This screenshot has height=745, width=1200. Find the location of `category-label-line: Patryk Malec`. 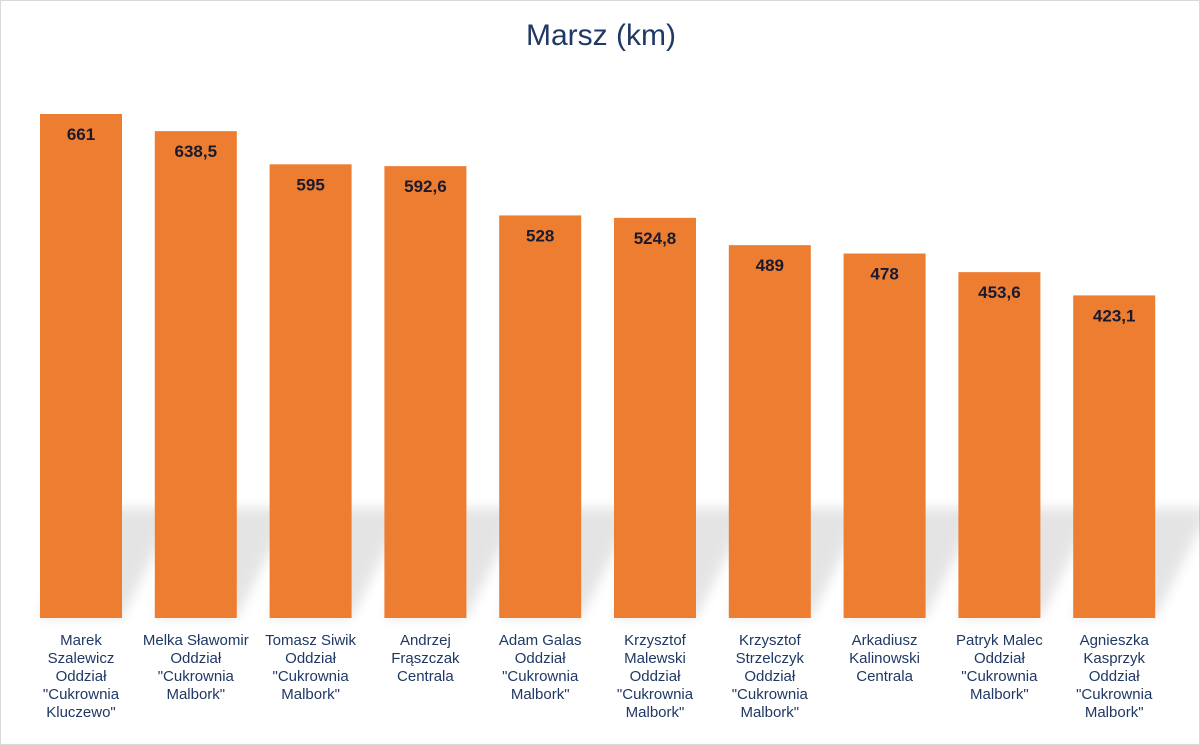

category-label-line: Patryk Malec is located at coordinates (999, 640).